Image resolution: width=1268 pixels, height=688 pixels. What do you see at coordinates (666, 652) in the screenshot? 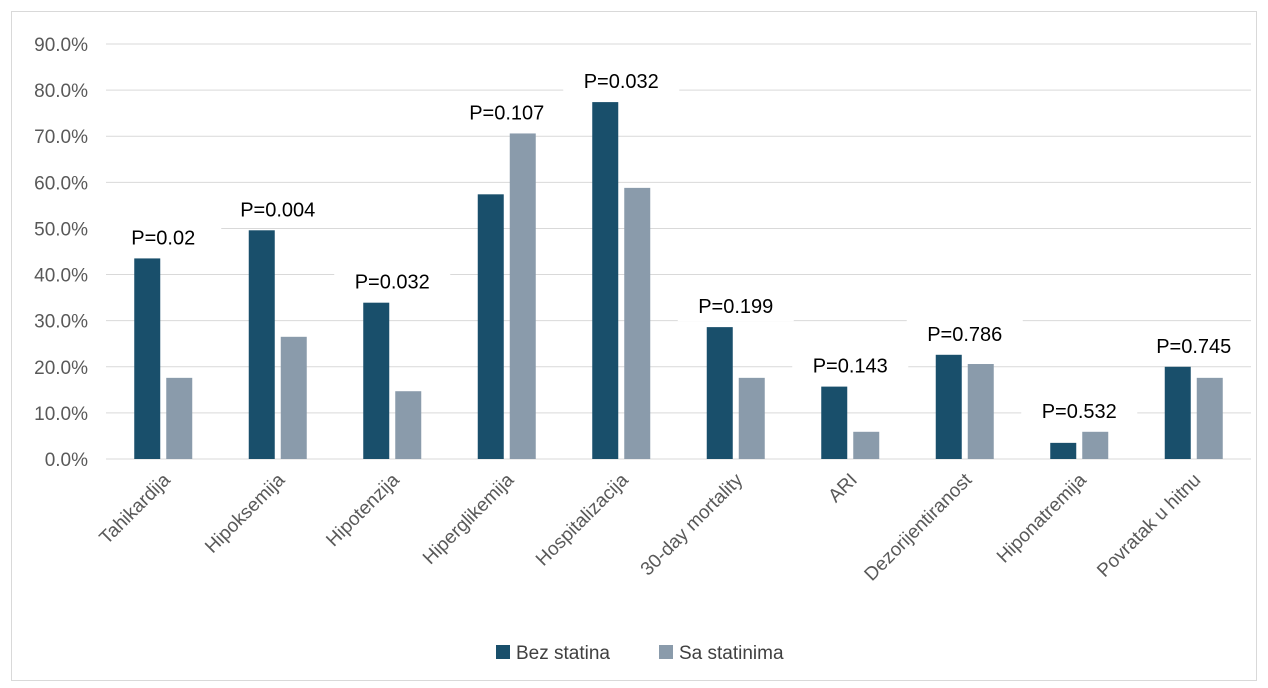
I see `legend-swatch-sa-statinima` at bounding box center [666, 652].